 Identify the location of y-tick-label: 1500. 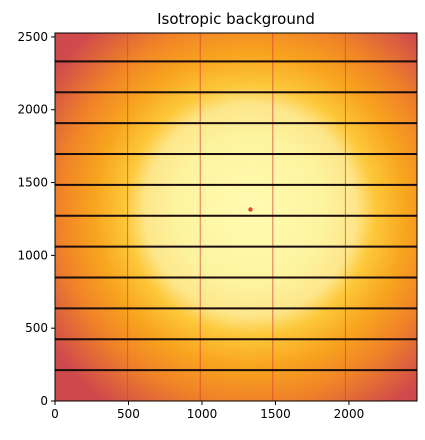
(32, 183).